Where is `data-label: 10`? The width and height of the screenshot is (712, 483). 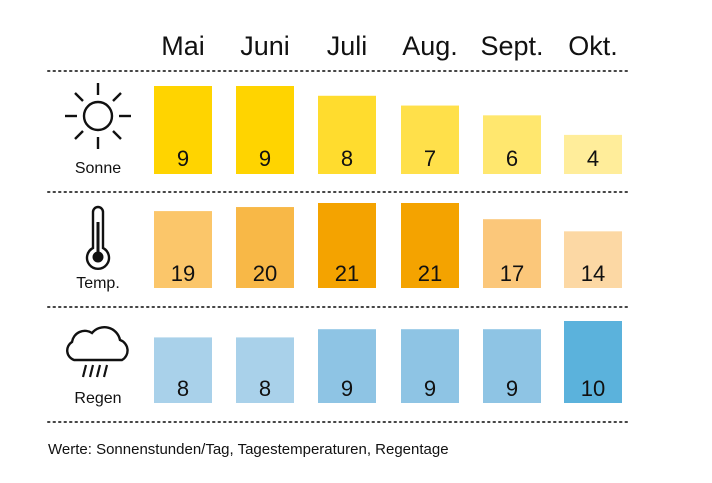 data-label: 10 is located at coordinates (593, 388).